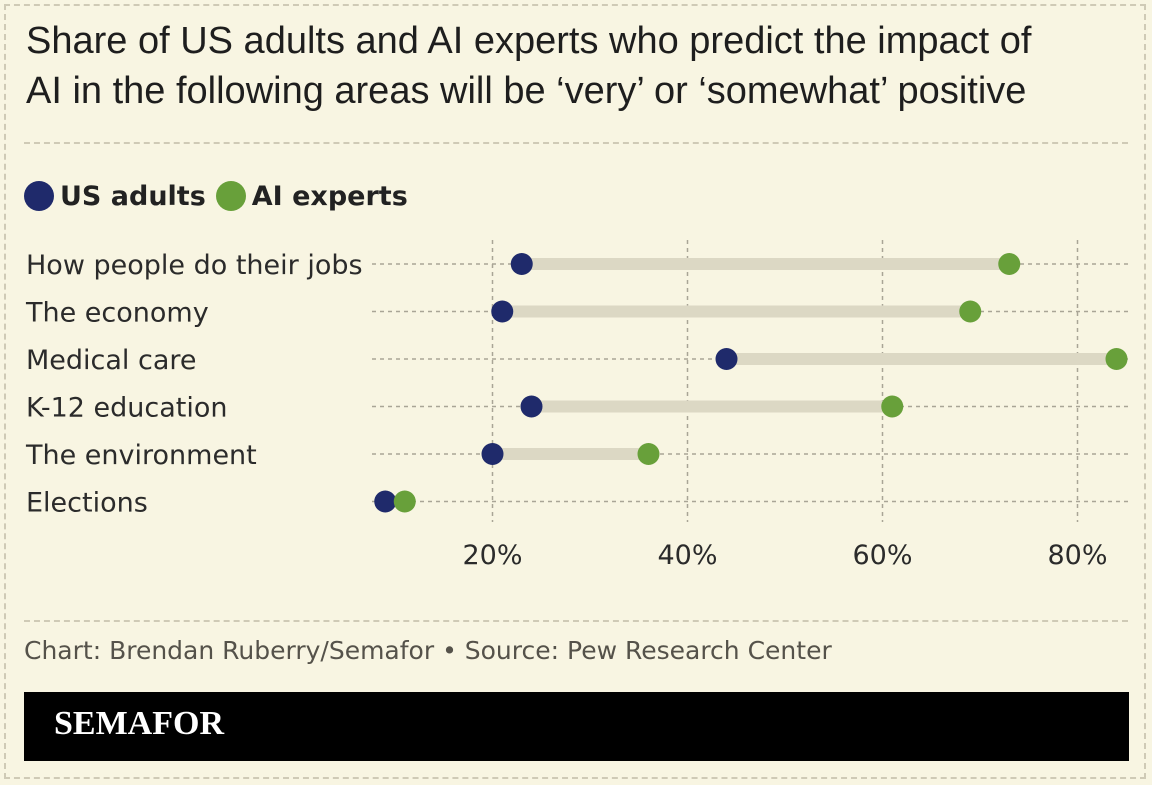  I want to click on legend-dot-ai-experts, so click(230, 196).